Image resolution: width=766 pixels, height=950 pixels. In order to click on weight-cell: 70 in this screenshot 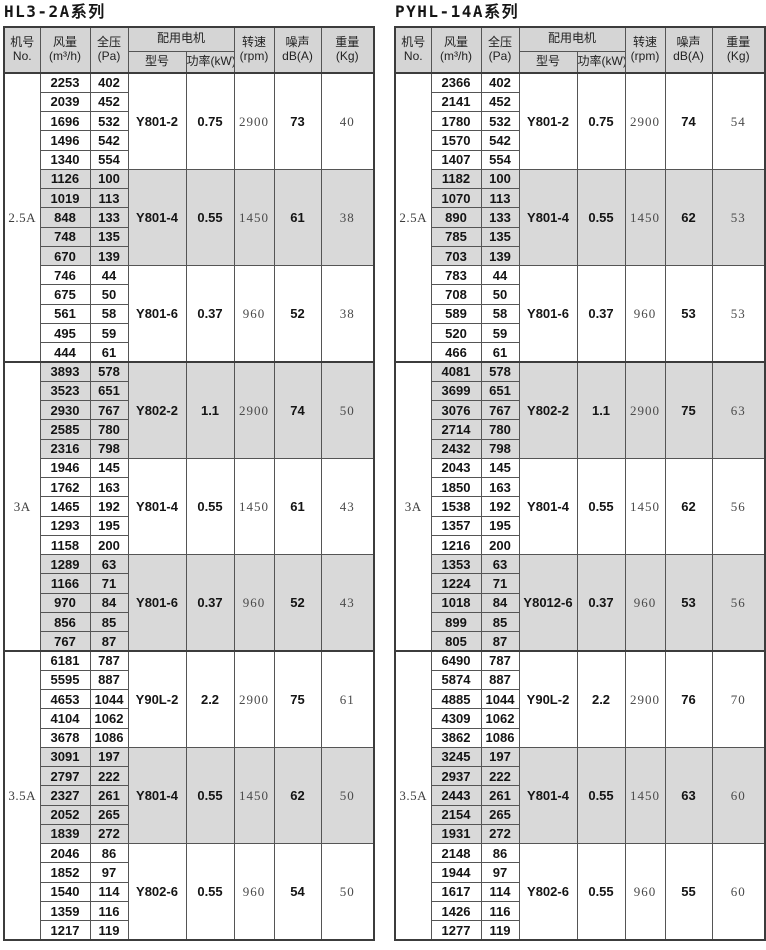, I will do `click(738, 698)`.